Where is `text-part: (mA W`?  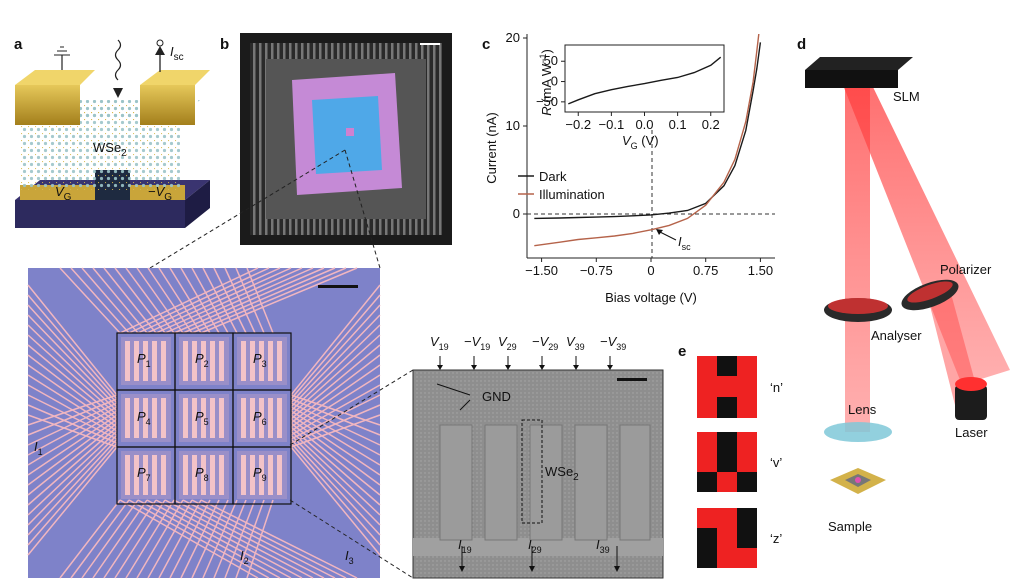 text-part: (mA W is located at coordinates (546, 84).